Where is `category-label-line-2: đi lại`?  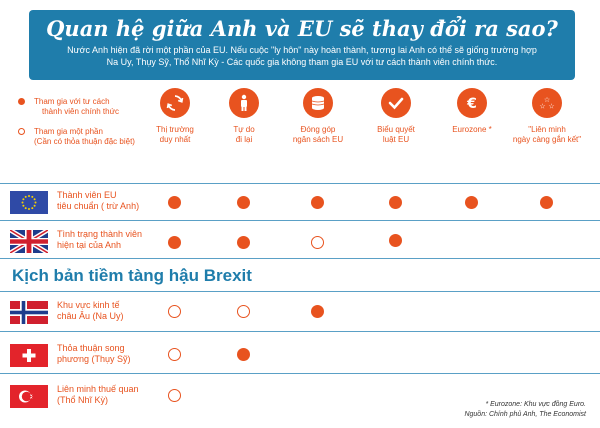 category-label-line-2: đi lại is located at coordinates (244, 139).